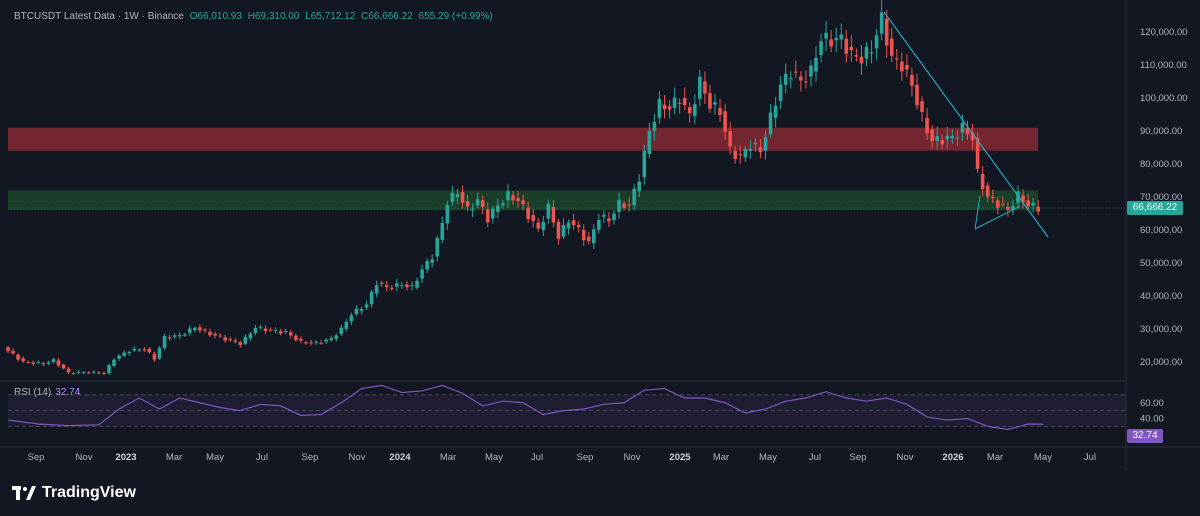 The height and width of the screenshot is (516, 1200). Describe the element at coordinates (330, 16) in the screenshot. I see `low-value: L65,712.12` at that location.